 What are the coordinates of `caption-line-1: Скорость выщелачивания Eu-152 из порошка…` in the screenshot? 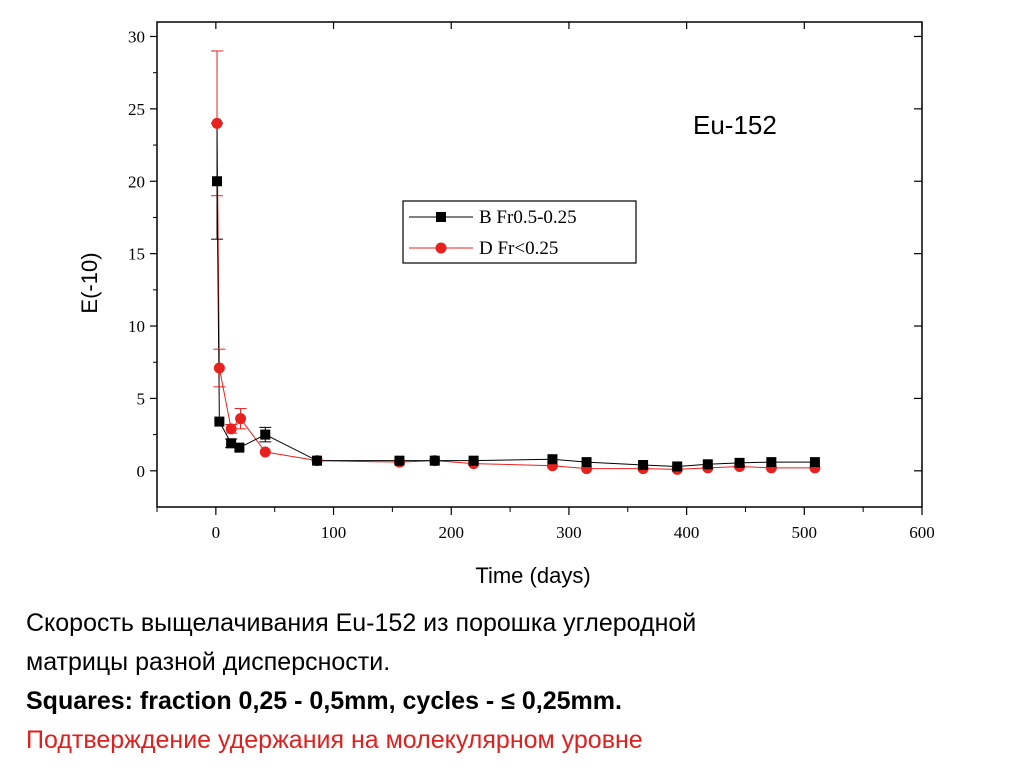 It's located at (361, 623).